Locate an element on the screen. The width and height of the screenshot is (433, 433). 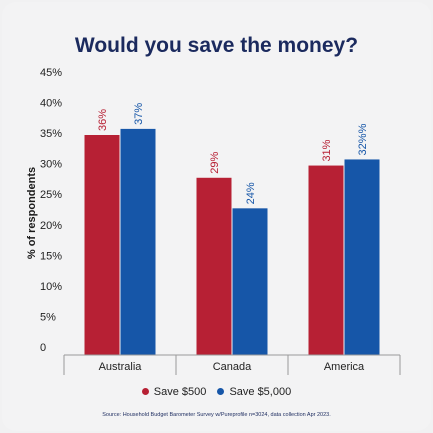
data-label: 29% is located at coordinates (215, 163).